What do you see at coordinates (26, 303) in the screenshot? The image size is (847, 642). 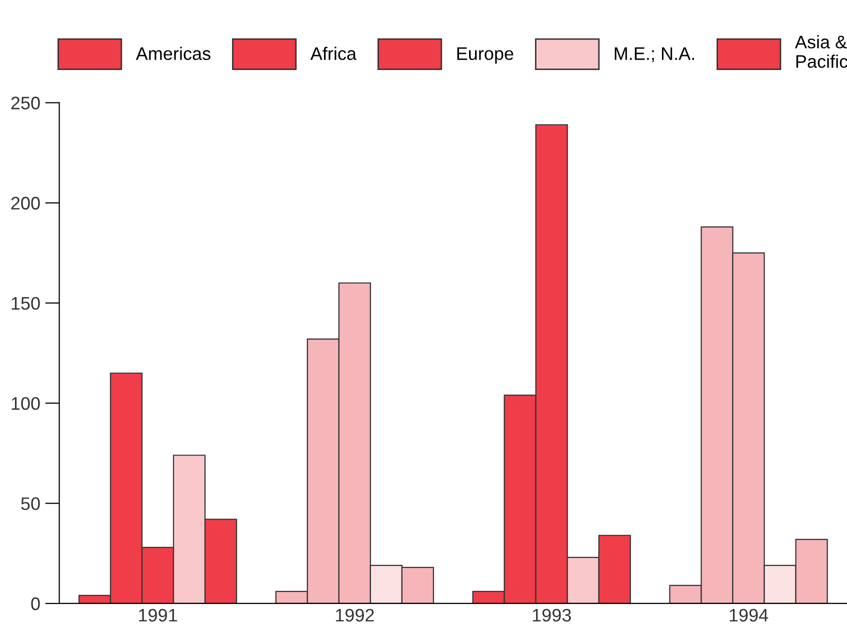 I see `y-tick-label: 150` at bounding box center [26, 303].